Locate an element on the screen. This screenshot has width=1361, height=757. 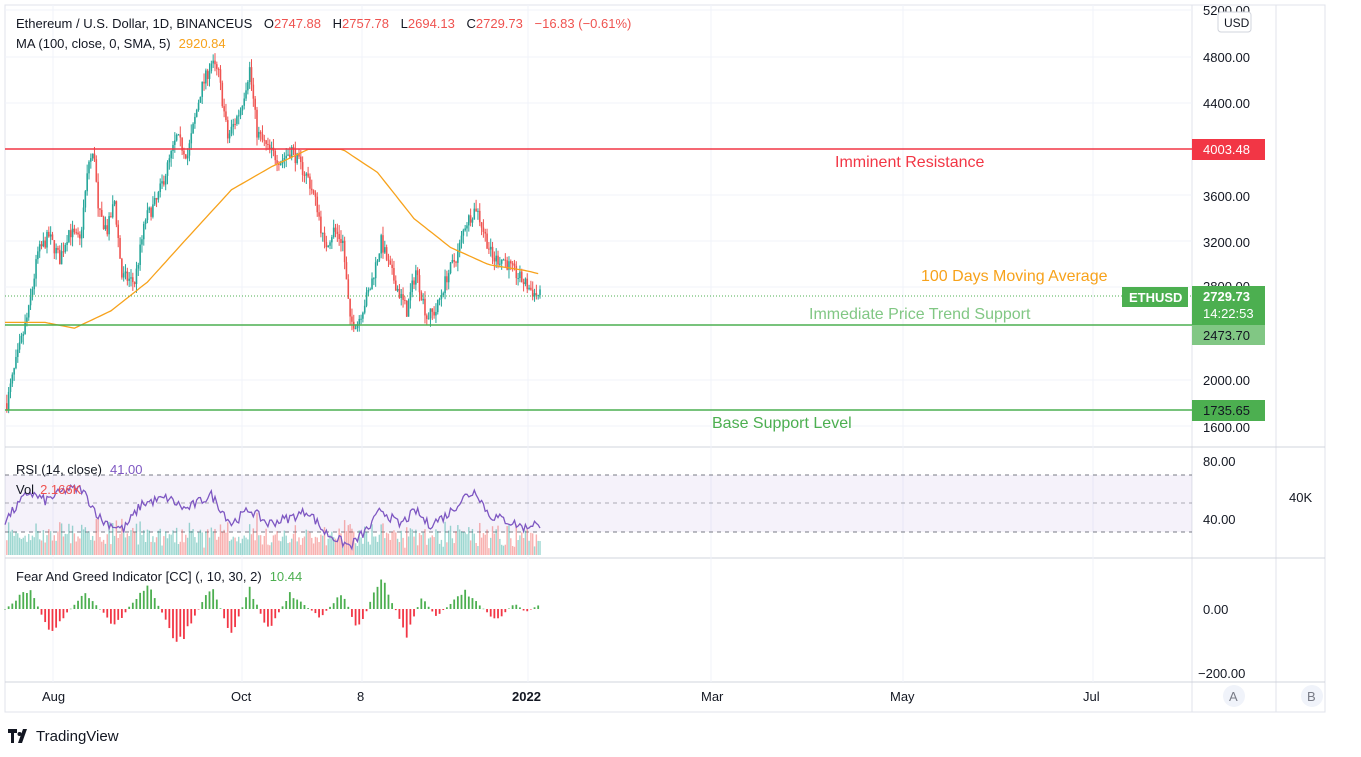
price-tick: 3600.00 is located at coordinates (1226, 196).